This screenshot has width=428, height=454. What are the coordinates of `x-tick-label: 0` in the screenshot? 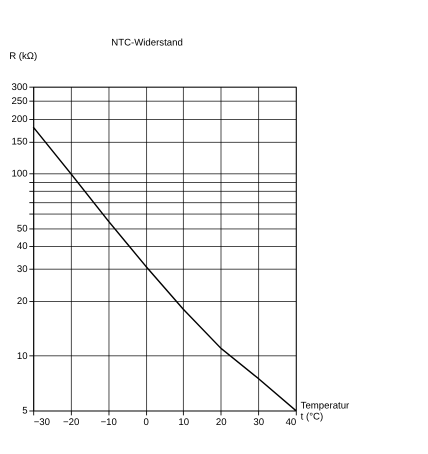 It's located at (146, 422).